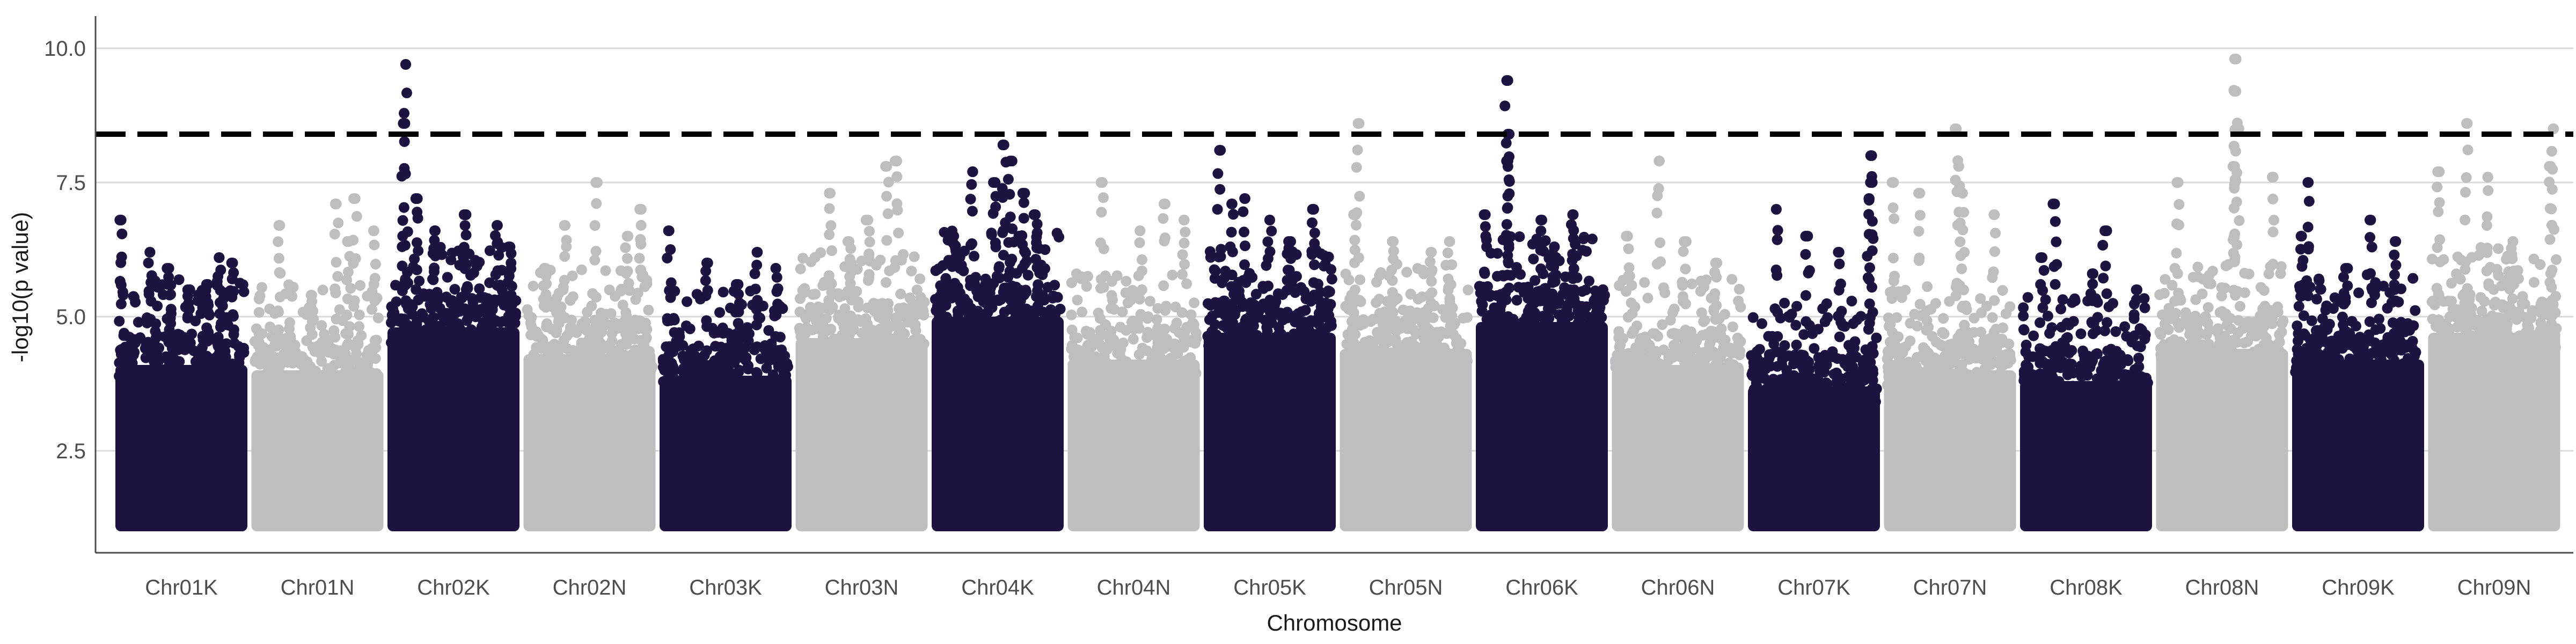 The height and width of the screenshot is (644, 2576). Describe the element at coordinates (318, 587) in the screenshot. I see `x-tick-label: Chr01N` at that location.